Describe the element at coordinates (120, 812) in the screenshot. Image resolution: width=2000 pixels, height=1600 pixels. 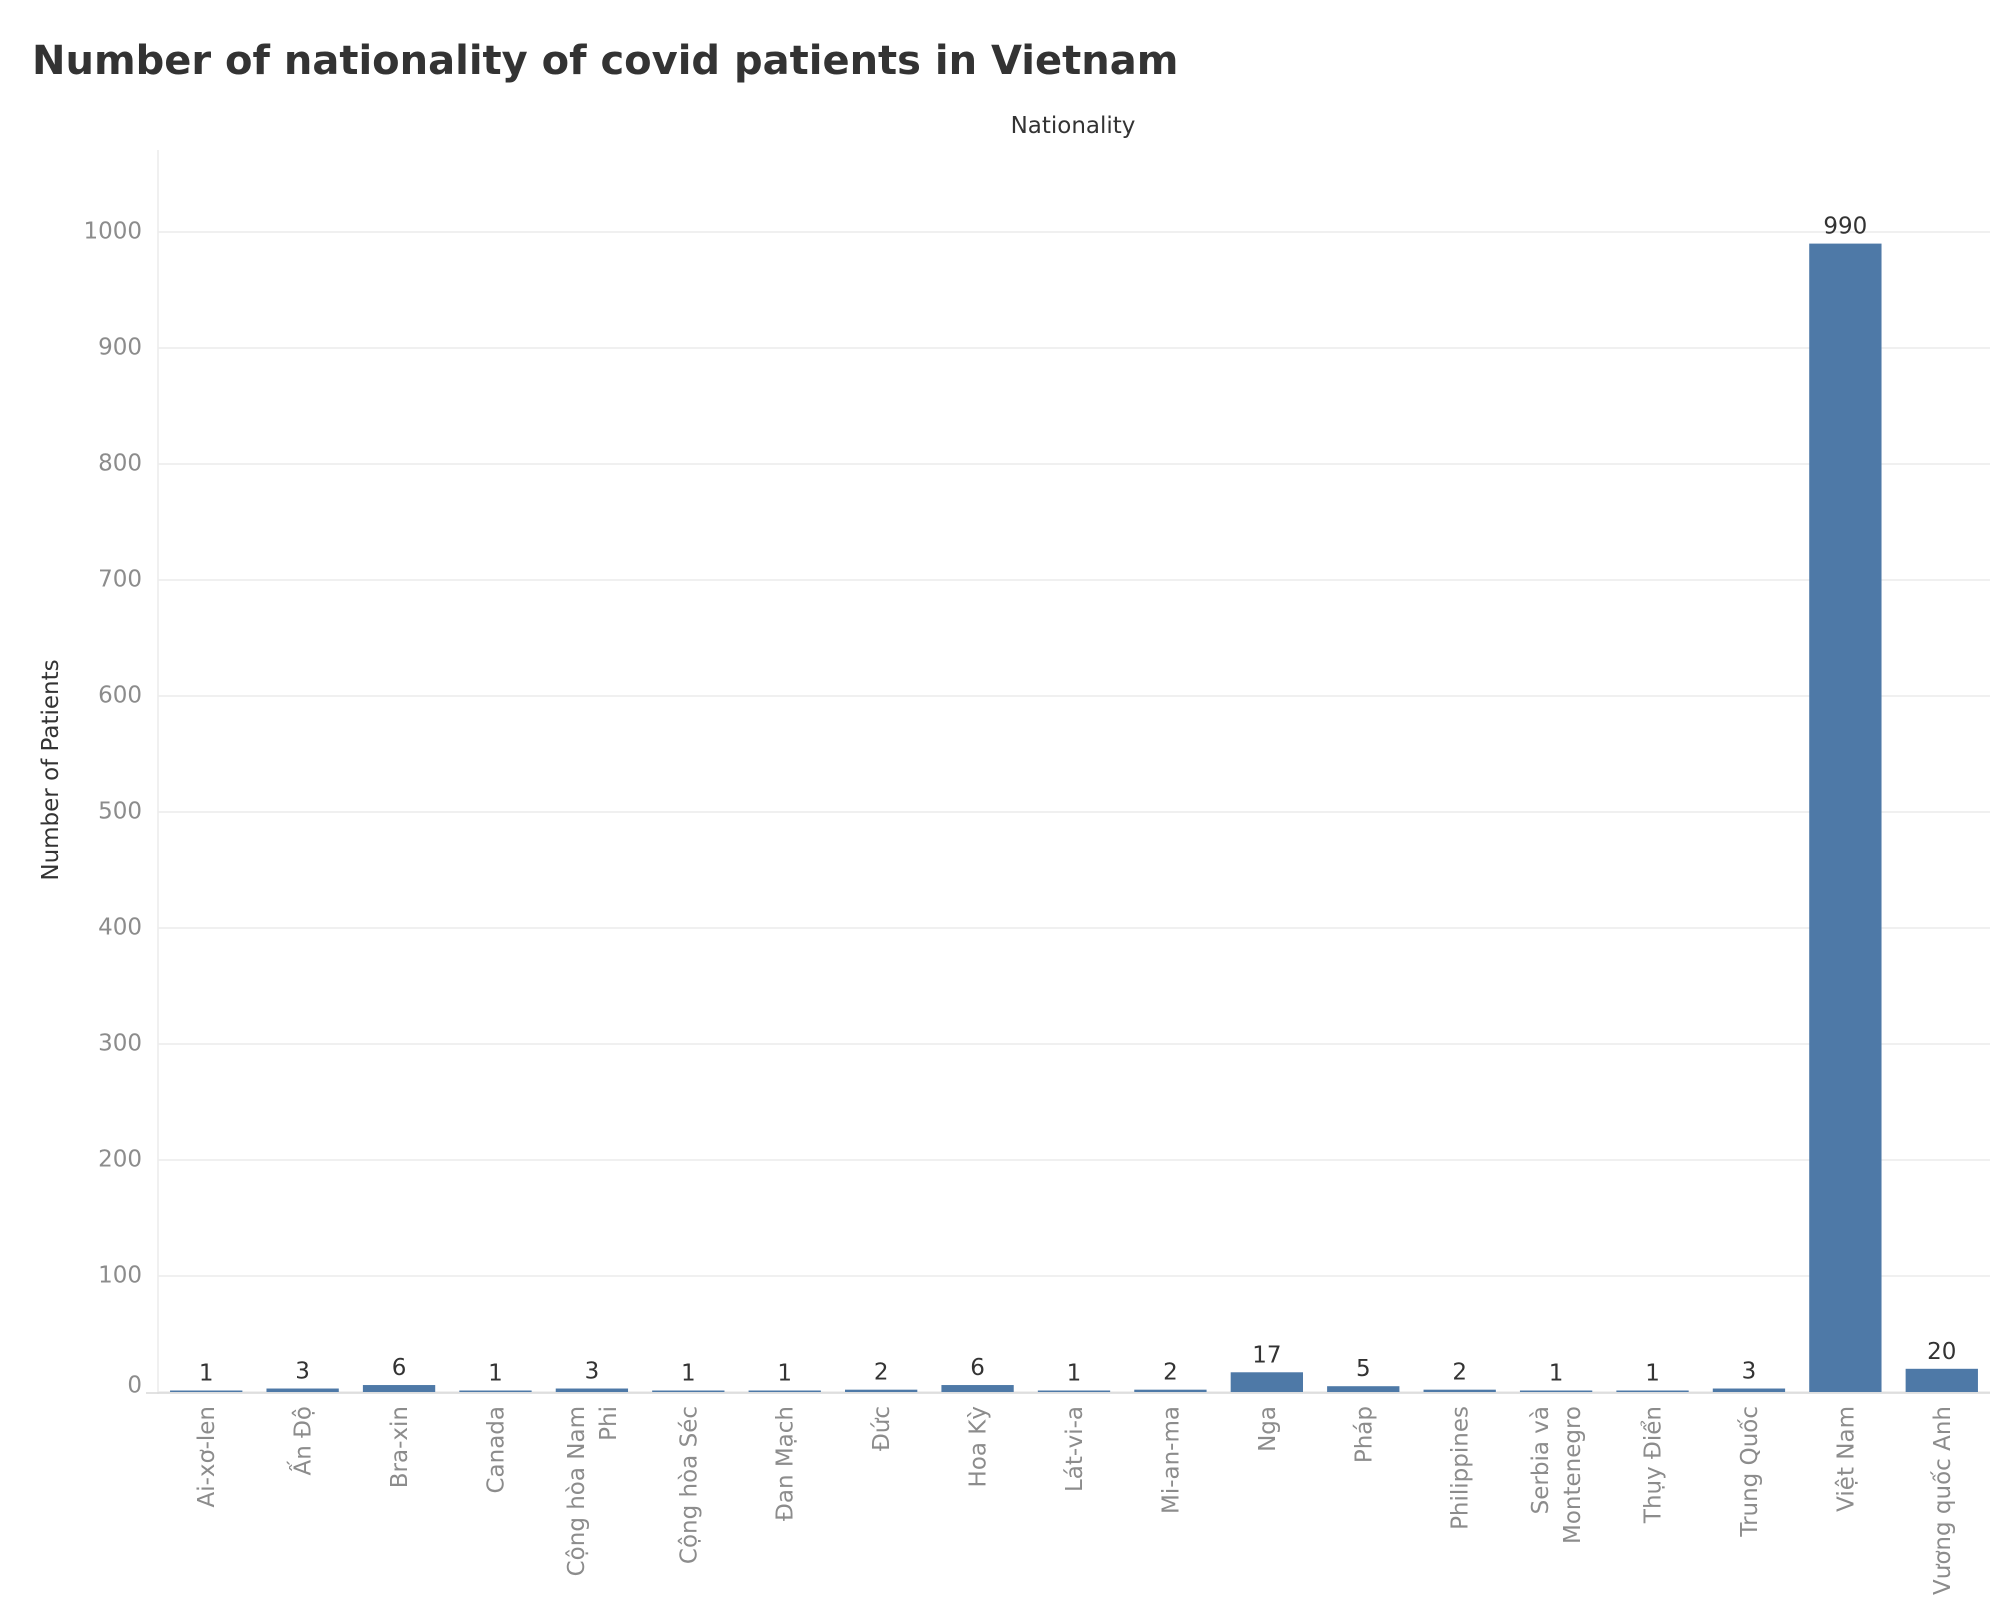
I see `y-tick-label: 500` at that location.